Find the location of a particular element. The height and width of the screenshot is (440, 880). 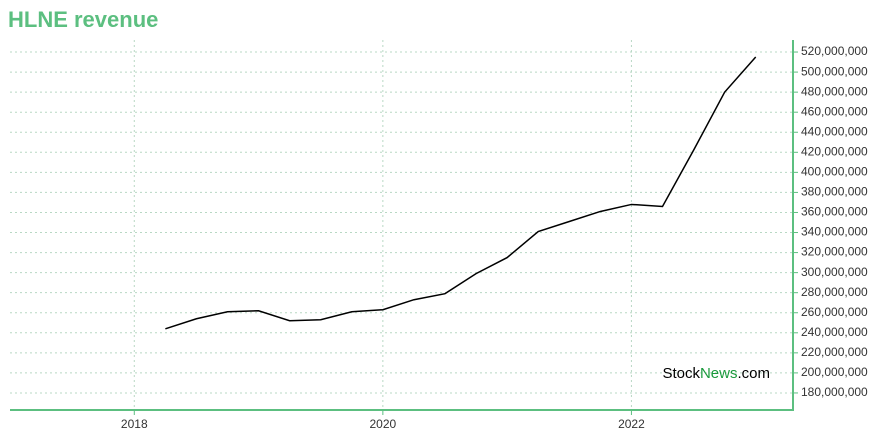

y-tick-label: 260,000,000 is located at coordinates (834, 312).